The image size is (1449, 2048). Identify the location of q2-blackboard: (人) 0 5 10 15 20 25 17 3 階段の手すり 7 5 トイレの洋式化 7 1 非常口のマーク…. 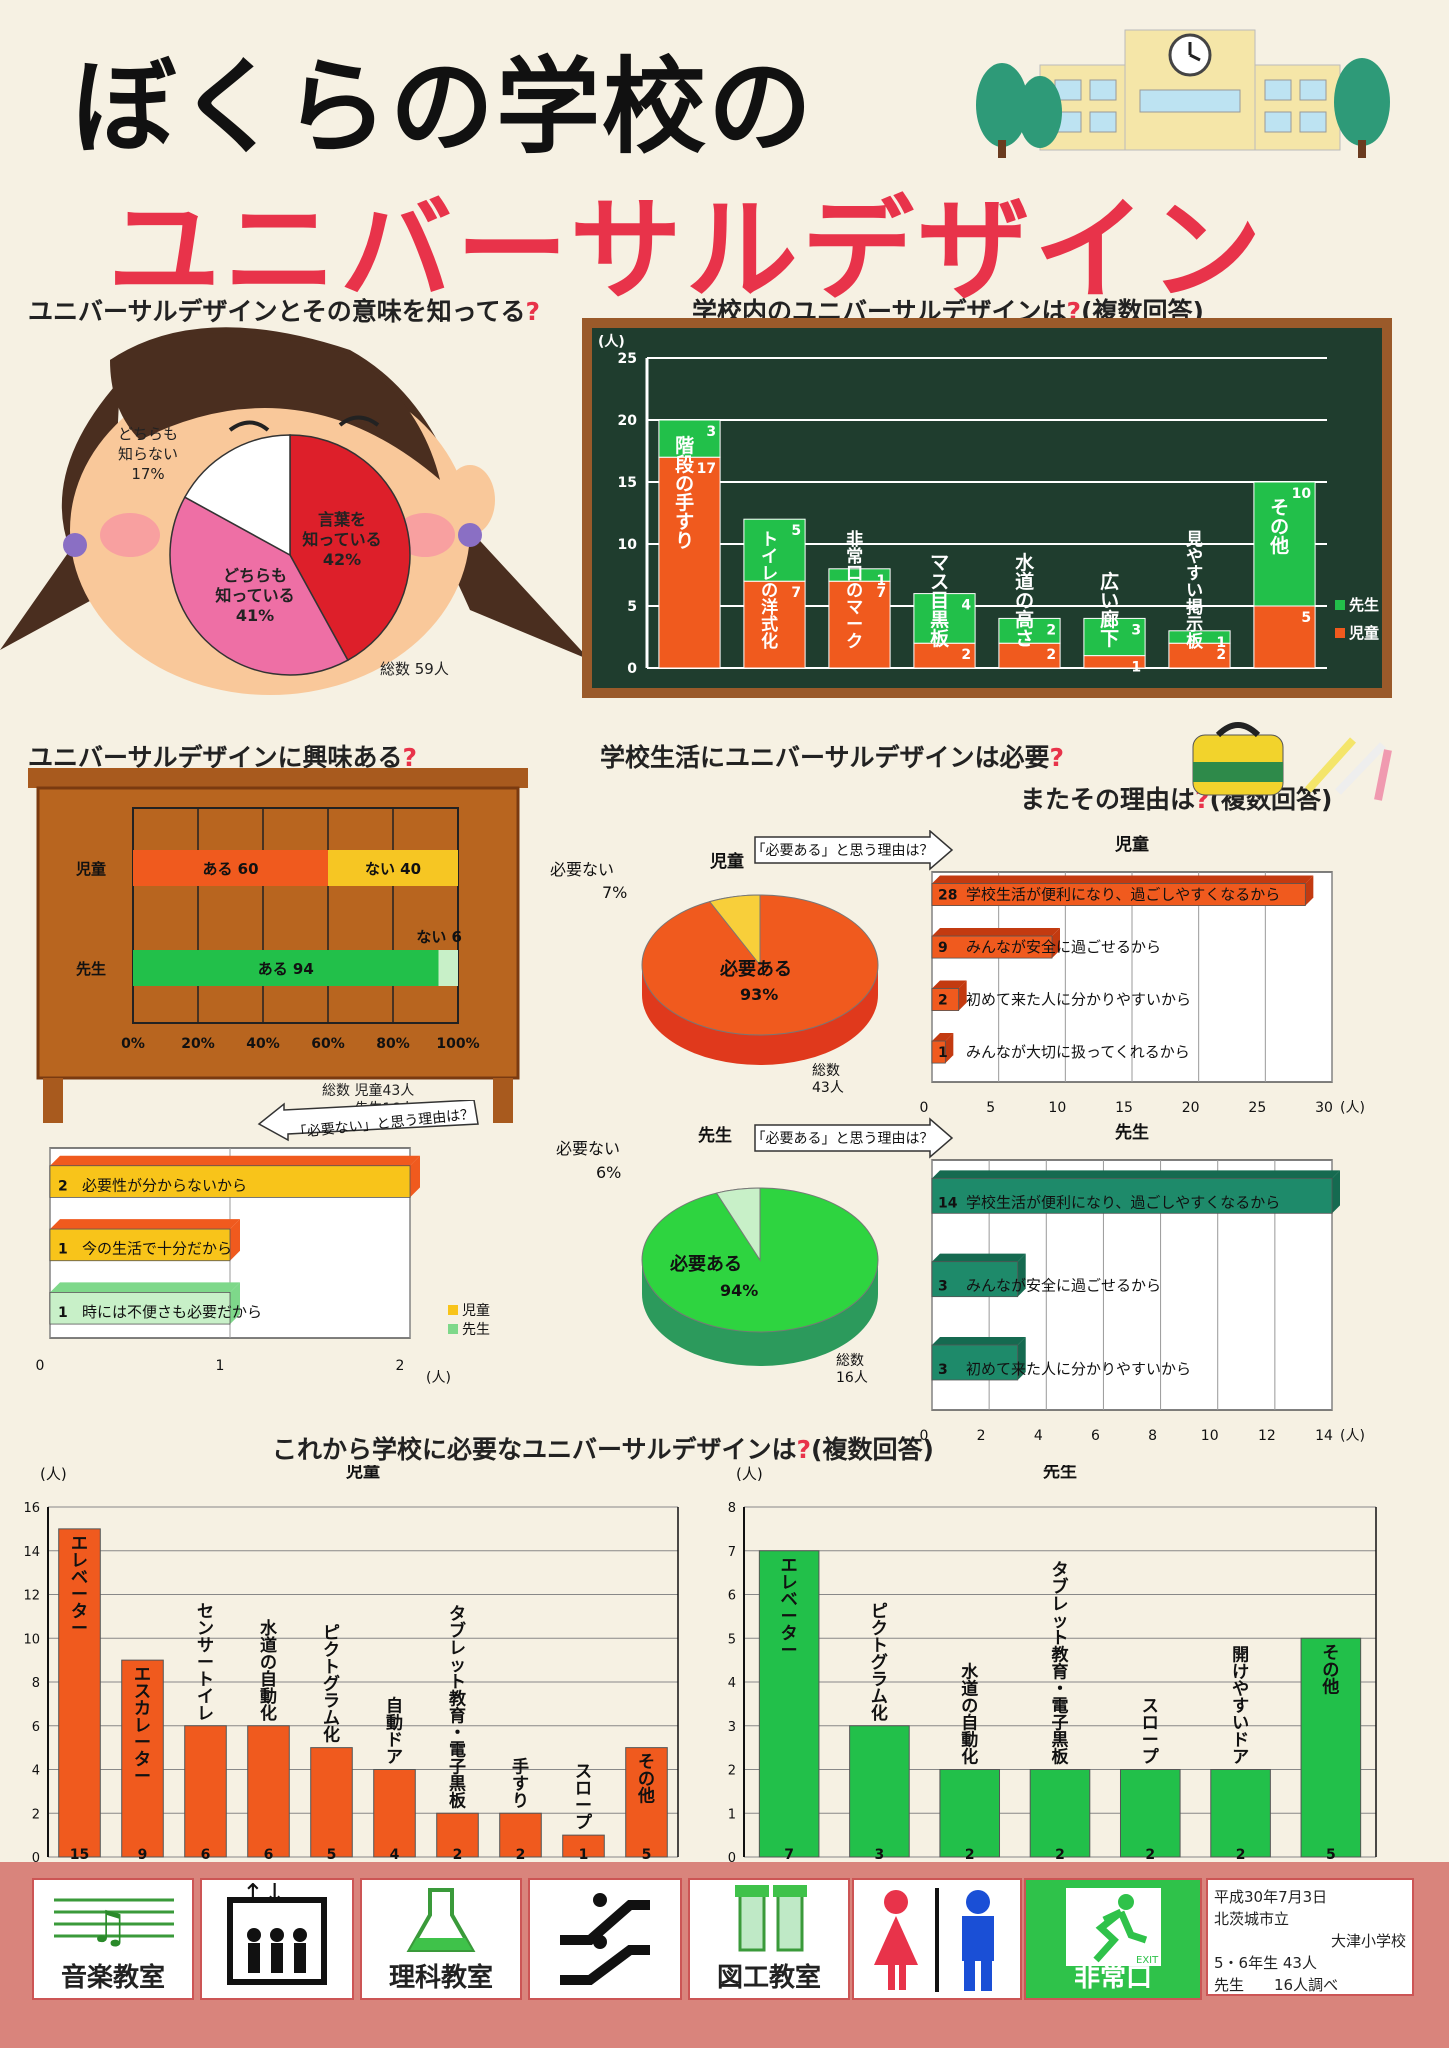
(987, 508).